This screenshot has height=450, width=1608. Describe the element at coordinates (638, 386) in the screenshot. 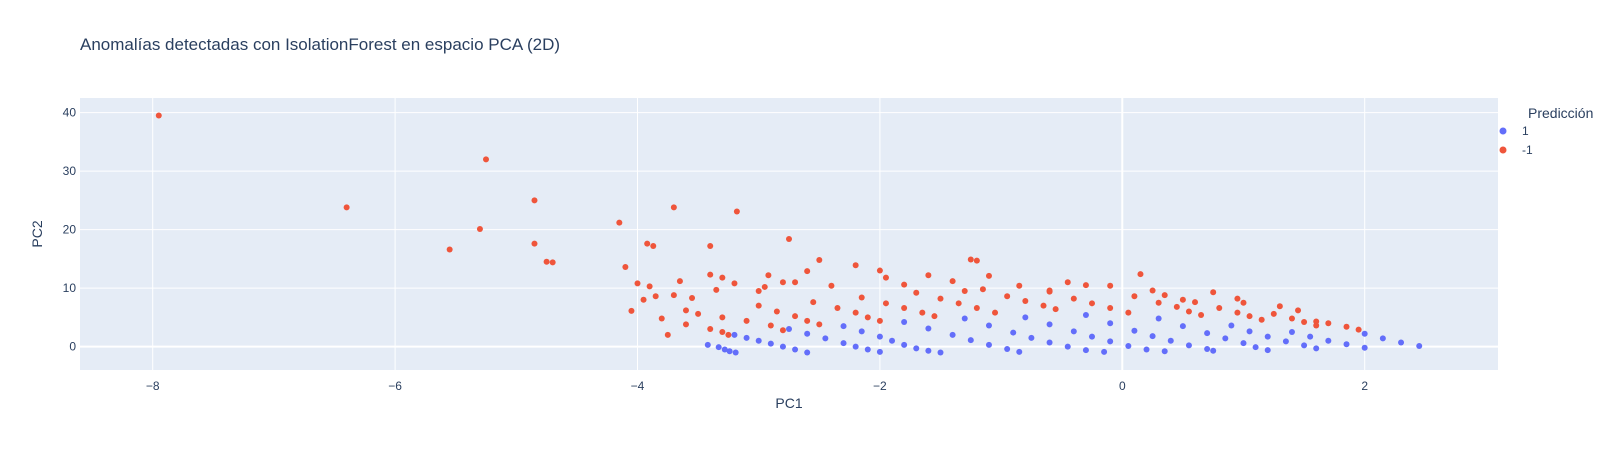

I see `x-tick-label: −4` at that location.